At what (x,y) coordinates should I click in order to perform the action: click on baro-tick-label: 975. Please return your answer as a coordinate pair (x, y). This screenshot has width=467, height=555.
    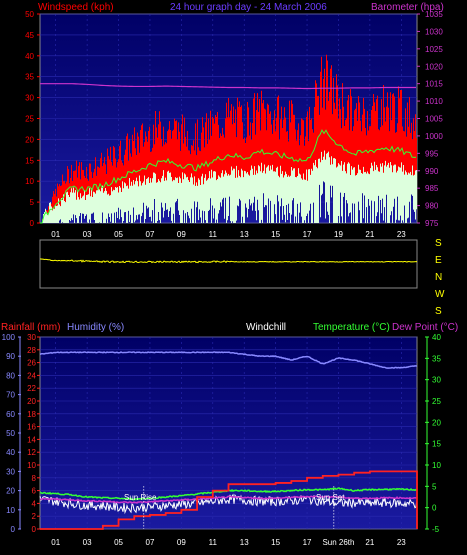
    Looking at the image, I should click on (432, 223).